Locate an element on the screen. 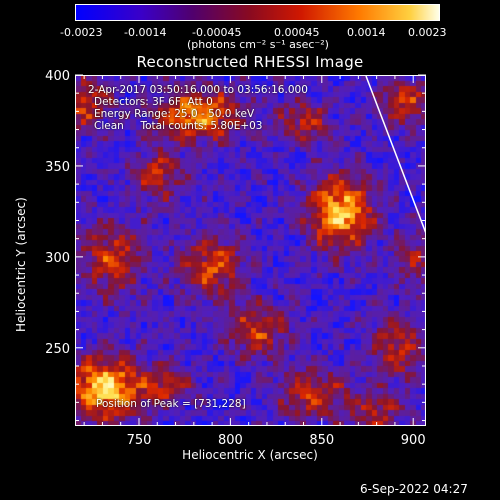 The height and width of the screenshot is (500, 500). y-tick-label: 300 is located at coordinates (57, 258).